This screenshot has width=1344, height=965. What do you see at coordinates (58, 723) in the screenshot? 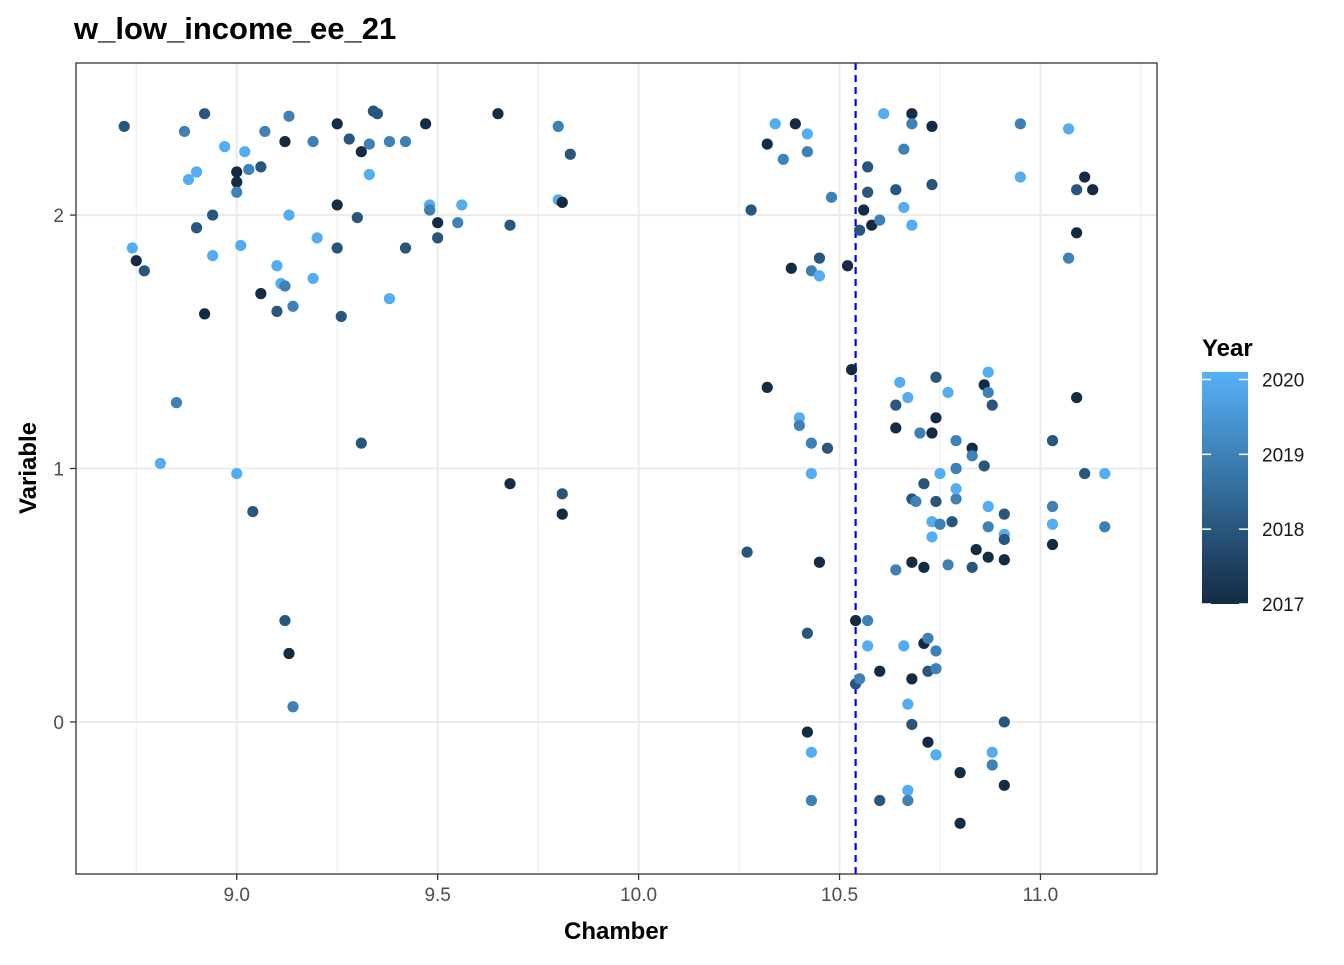
I see `y-tick-label: 0` at bounding box center [58, 723].